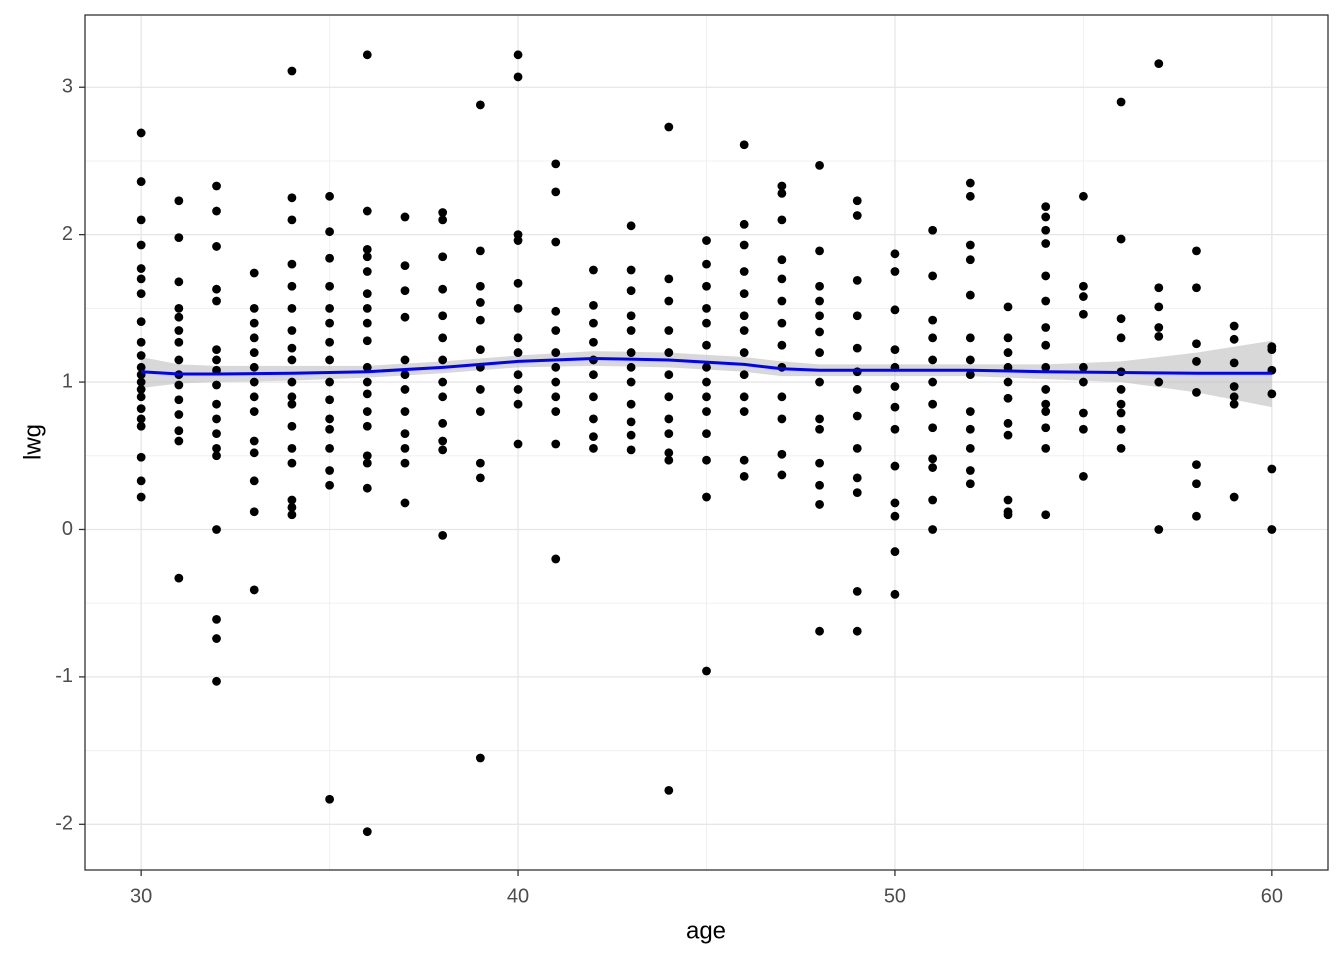 This screenshot has width=1344, height=965. What do you see at coordinates (706, 930) in the screenshot?
I see `x-axis-title: age` at bounding box center [706, 930].